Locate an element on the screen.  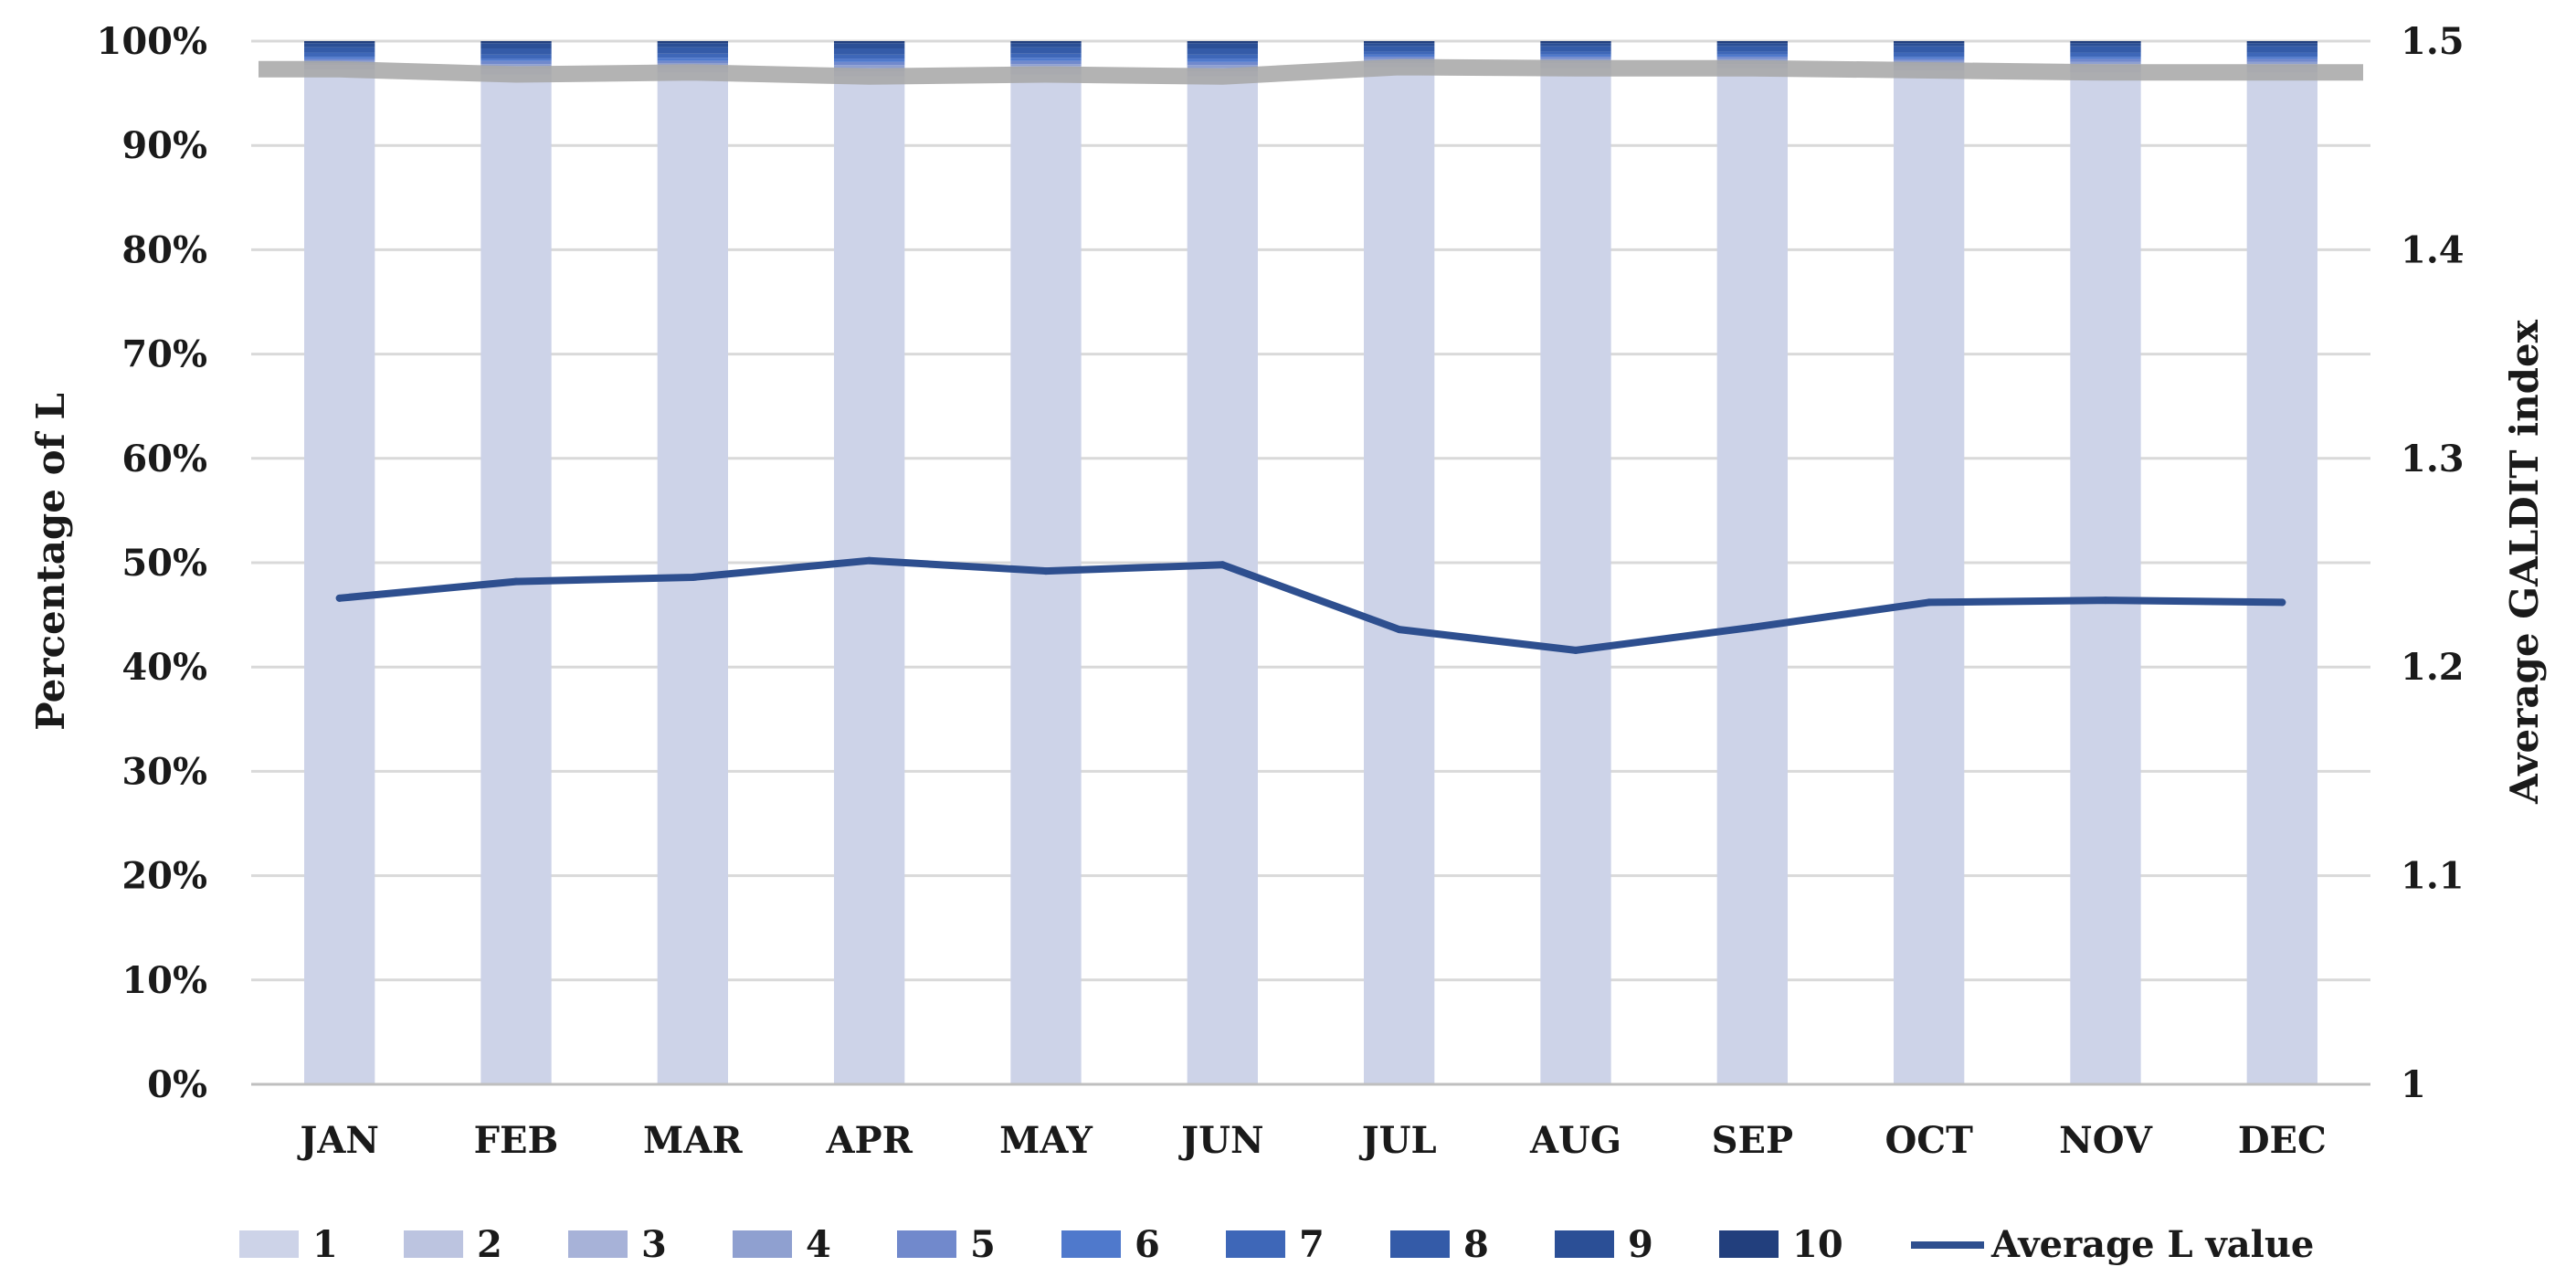
y-tick-label: 60% is located at coordinates (164, 459).